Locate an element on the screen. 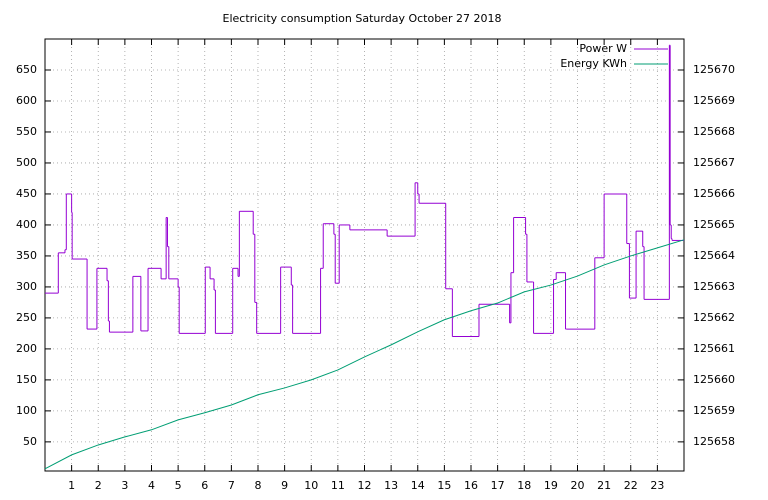  x-tick-label: 17 is located at coordinates (498, 485).